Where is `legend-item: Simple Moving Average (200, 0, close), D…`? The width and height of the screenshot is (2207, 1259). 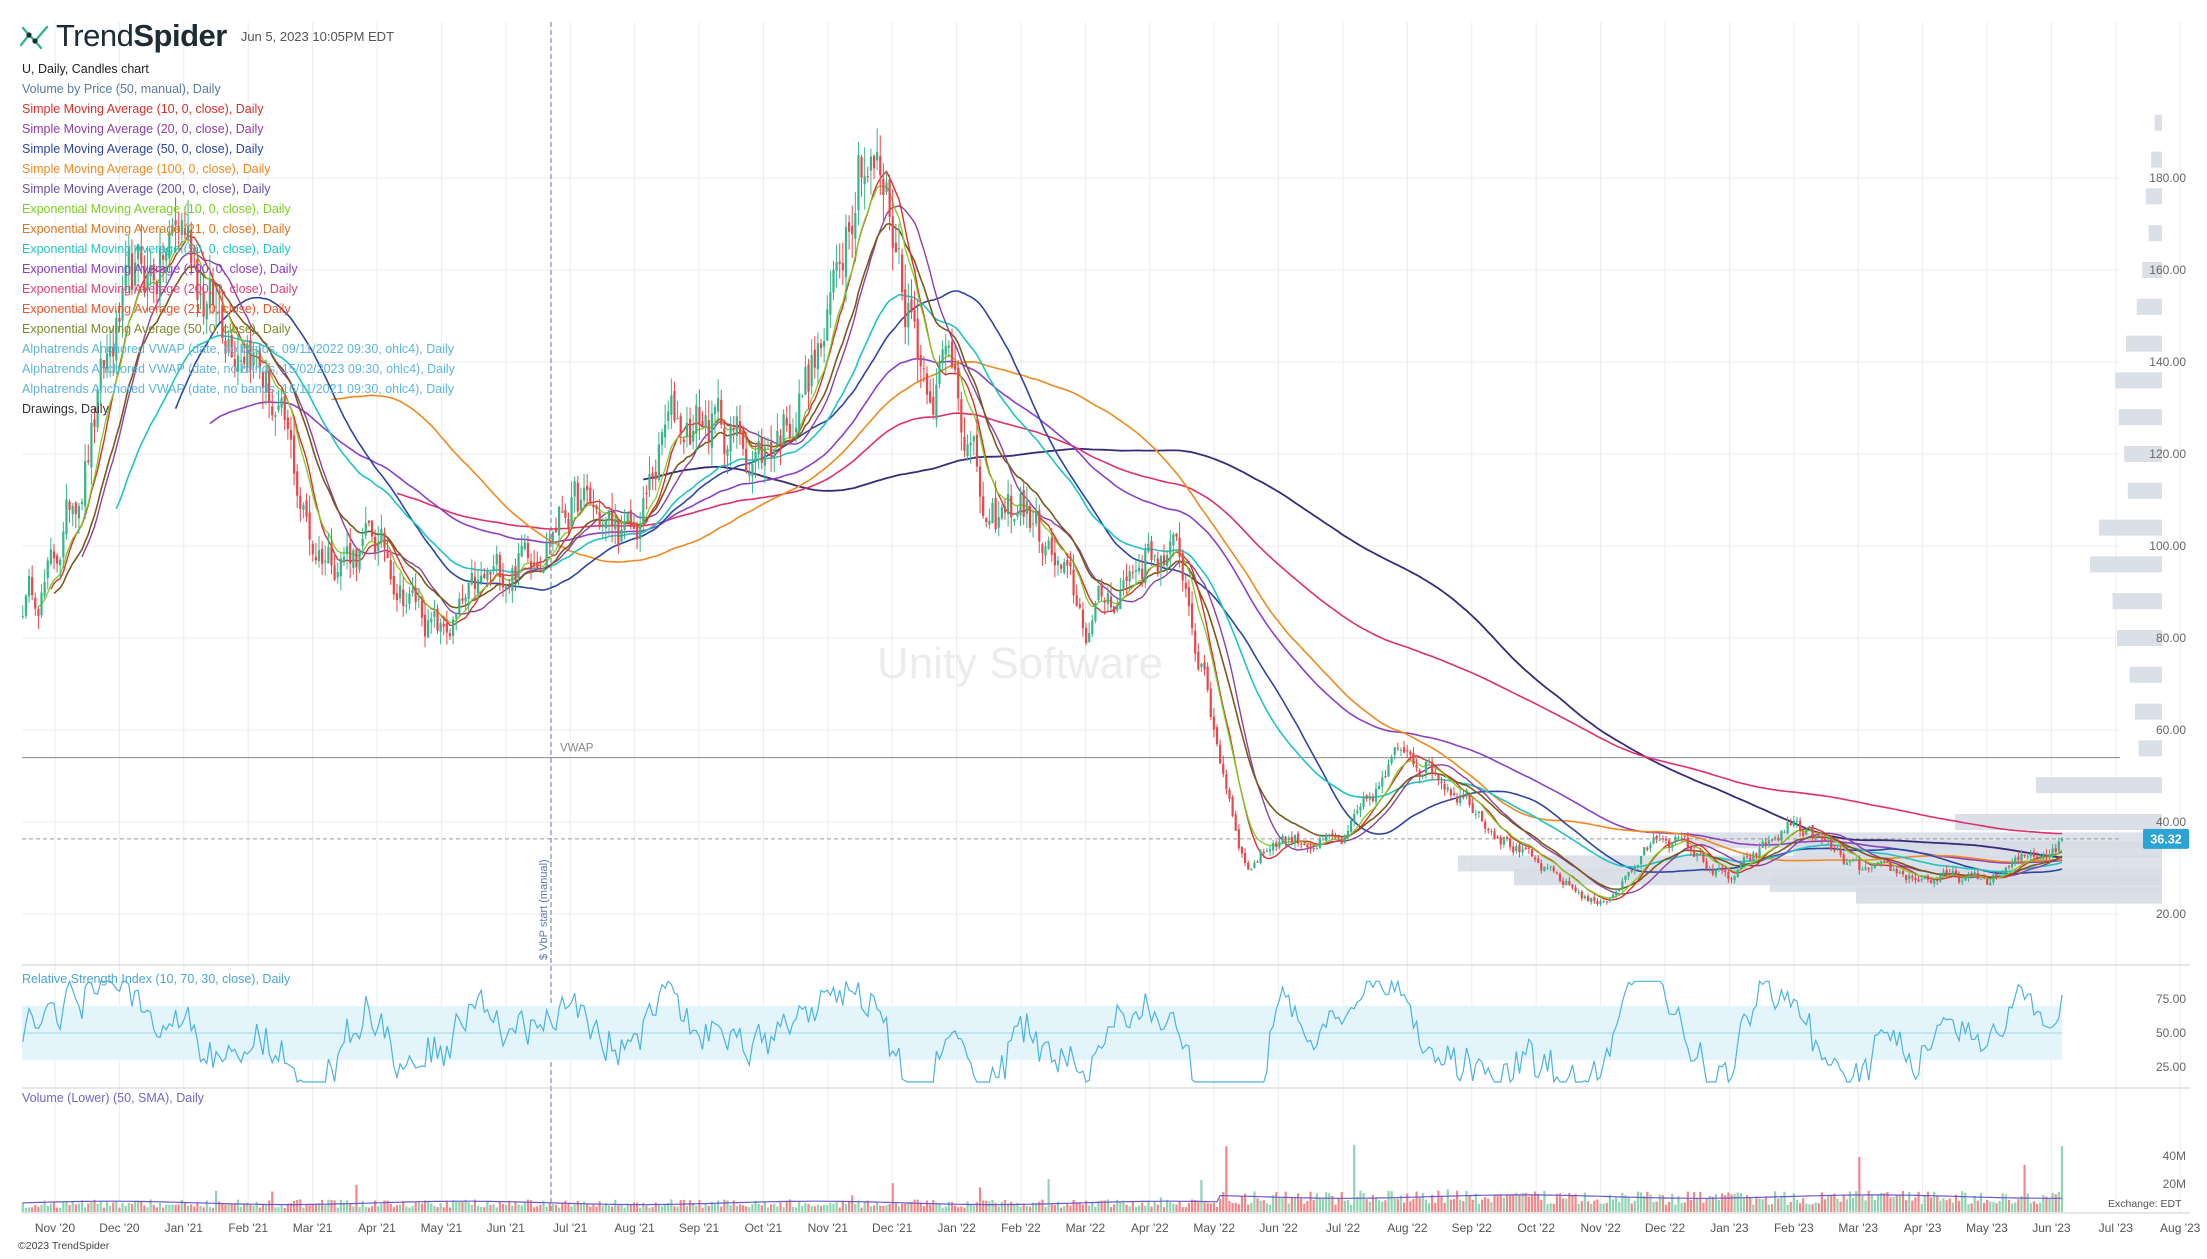
legend-item: Simple Moving Average (200, 0, close), D… is located at coordinates (146, 189).